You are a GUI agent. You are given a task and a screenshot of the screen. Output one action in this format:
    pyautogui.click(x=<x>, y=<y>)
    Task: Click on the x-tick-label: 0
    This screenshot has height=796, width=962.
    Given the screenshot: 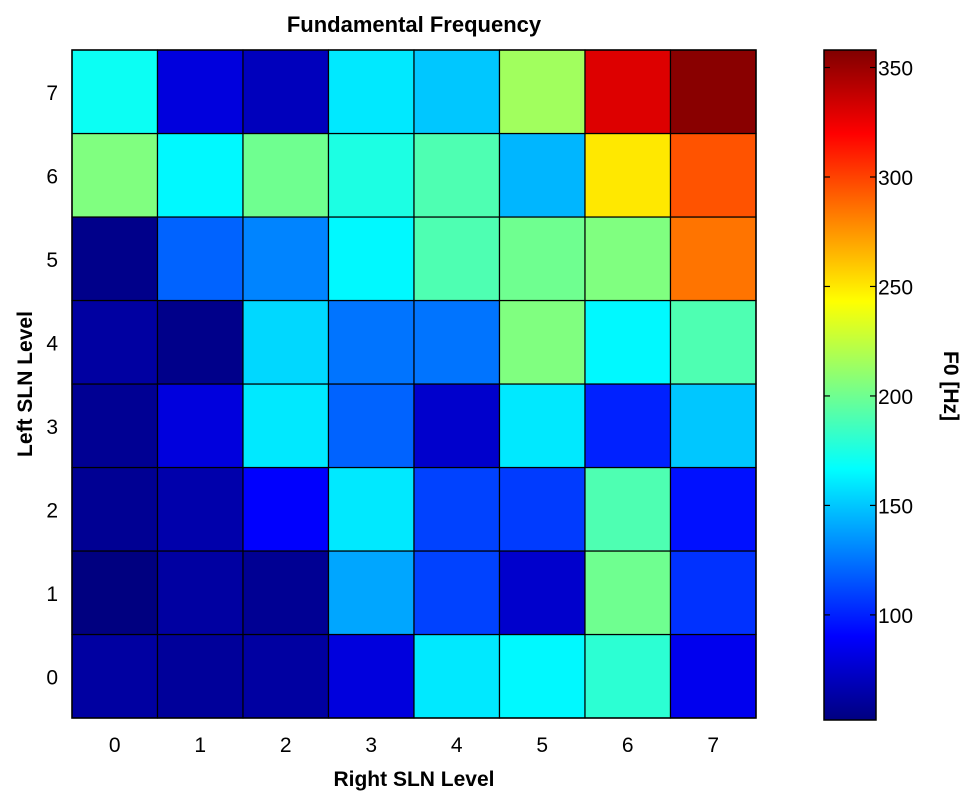 What is the action you would take?
    pyautogui.click(x=115, y=745)
    